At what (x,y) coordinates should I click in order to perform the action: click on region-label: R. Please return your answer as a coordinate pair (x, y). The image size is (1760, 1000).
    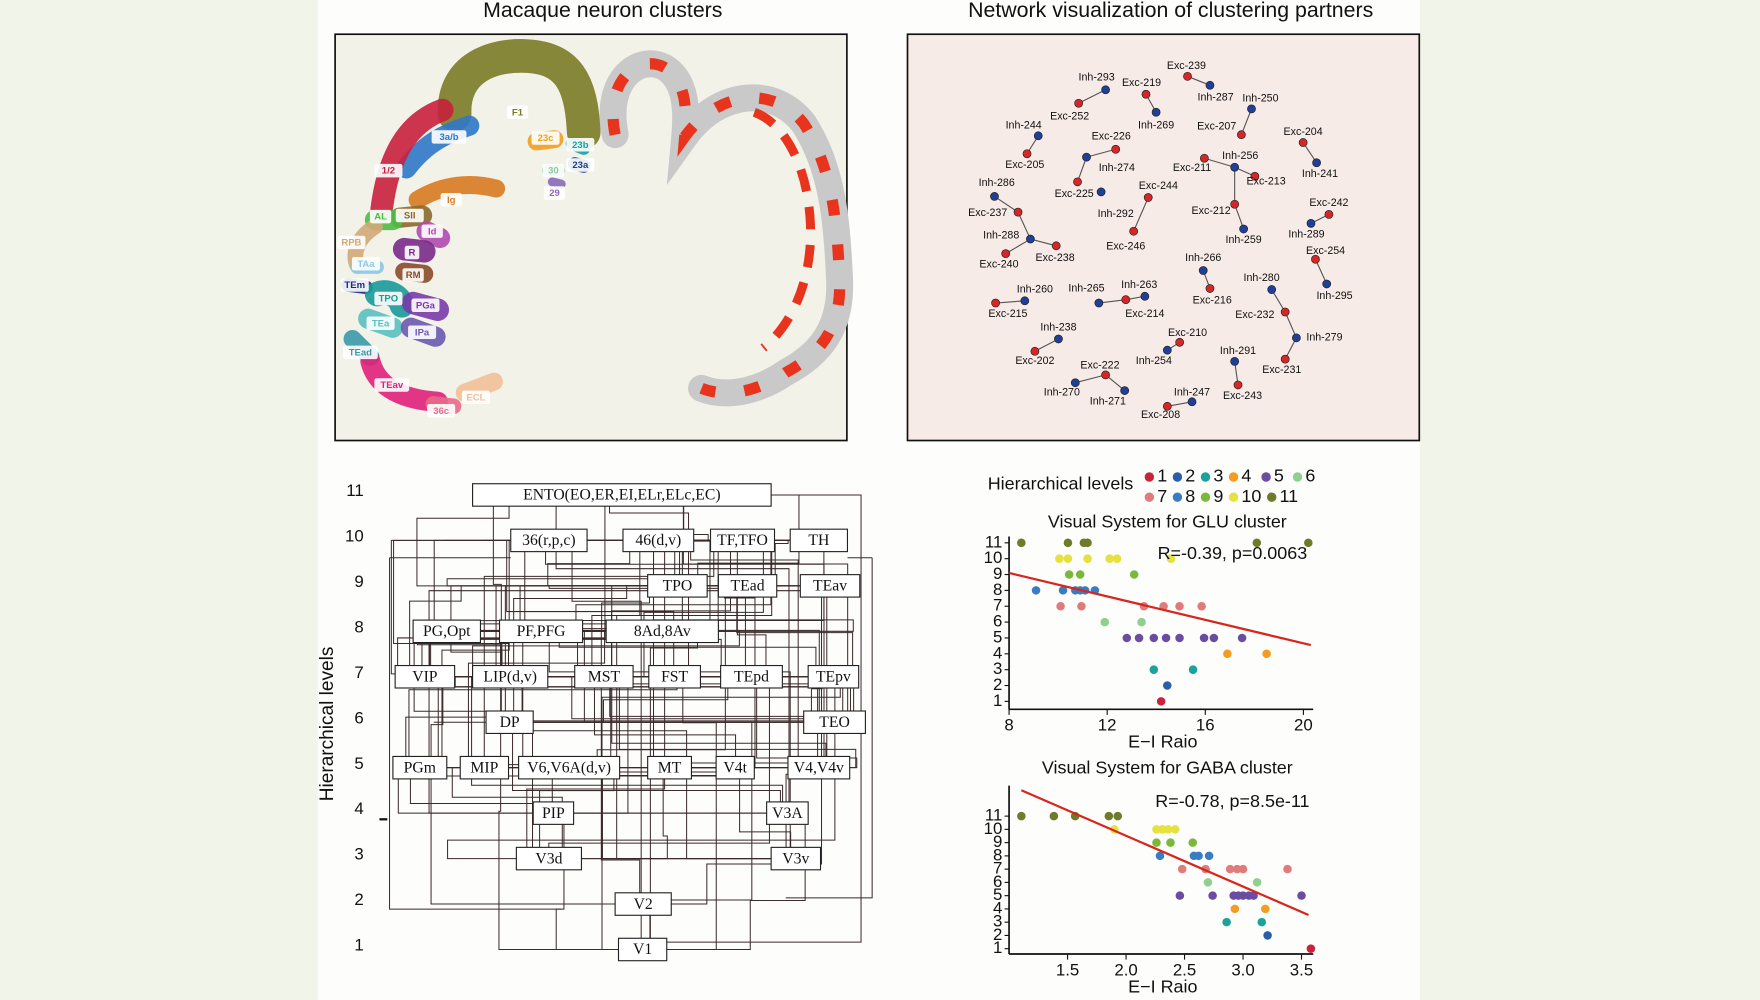
    Looking at the image, I should click on (412, 253).